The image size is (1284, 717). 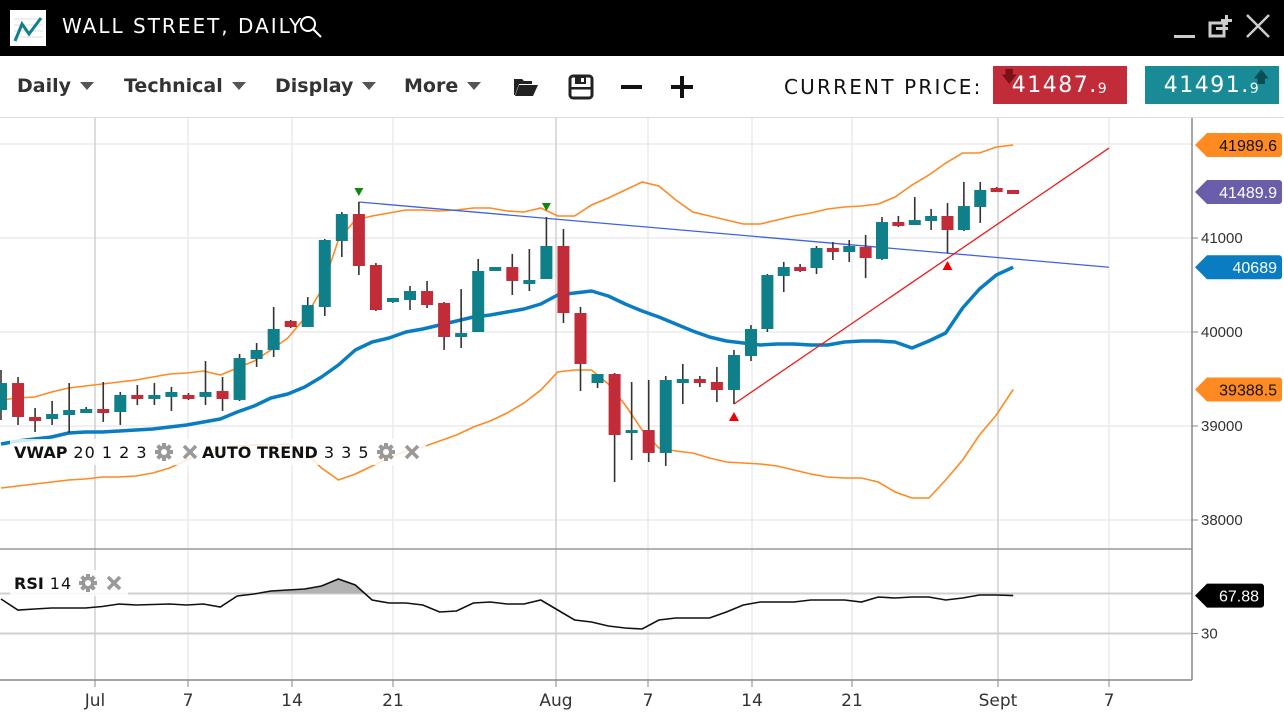 What do you see at coordinates (173, 86) in the screenshot?
I see `menu-label: Technical` at bounding box center [173, 86].